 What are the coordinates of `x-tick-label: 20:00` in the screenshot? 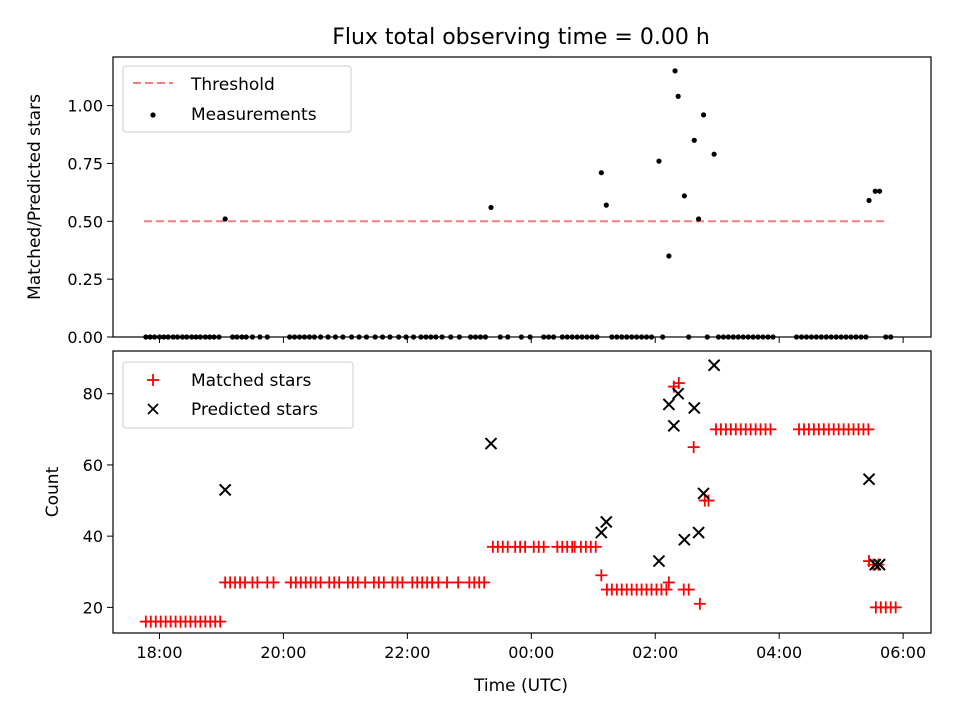 It's located at (283, 652).